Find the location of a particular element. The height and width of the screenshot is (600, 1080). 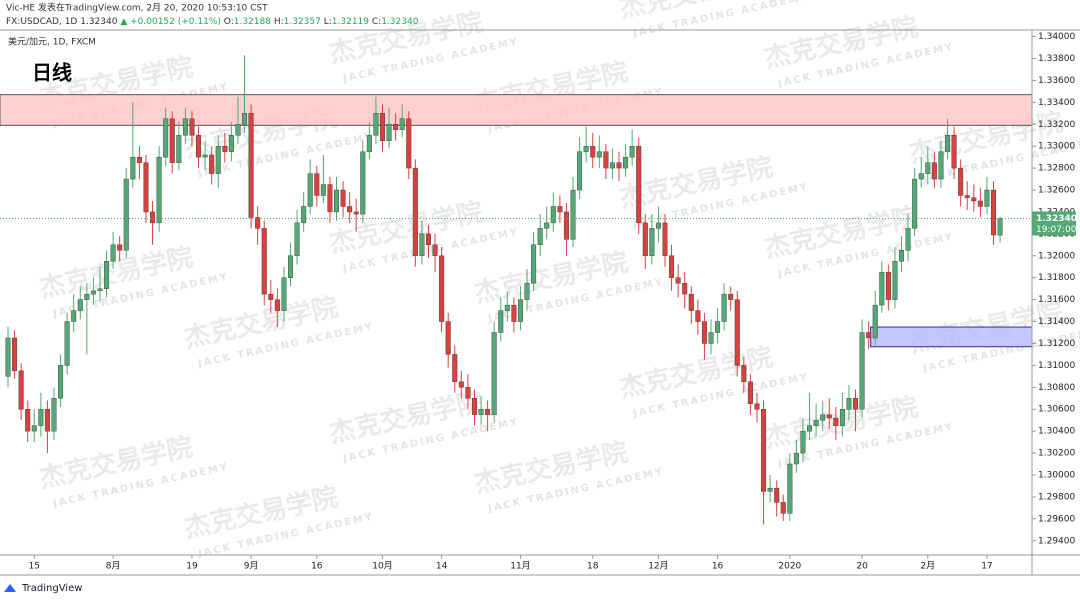

y-tick-label: 1.32000 is located at coordinates (1056, 256).